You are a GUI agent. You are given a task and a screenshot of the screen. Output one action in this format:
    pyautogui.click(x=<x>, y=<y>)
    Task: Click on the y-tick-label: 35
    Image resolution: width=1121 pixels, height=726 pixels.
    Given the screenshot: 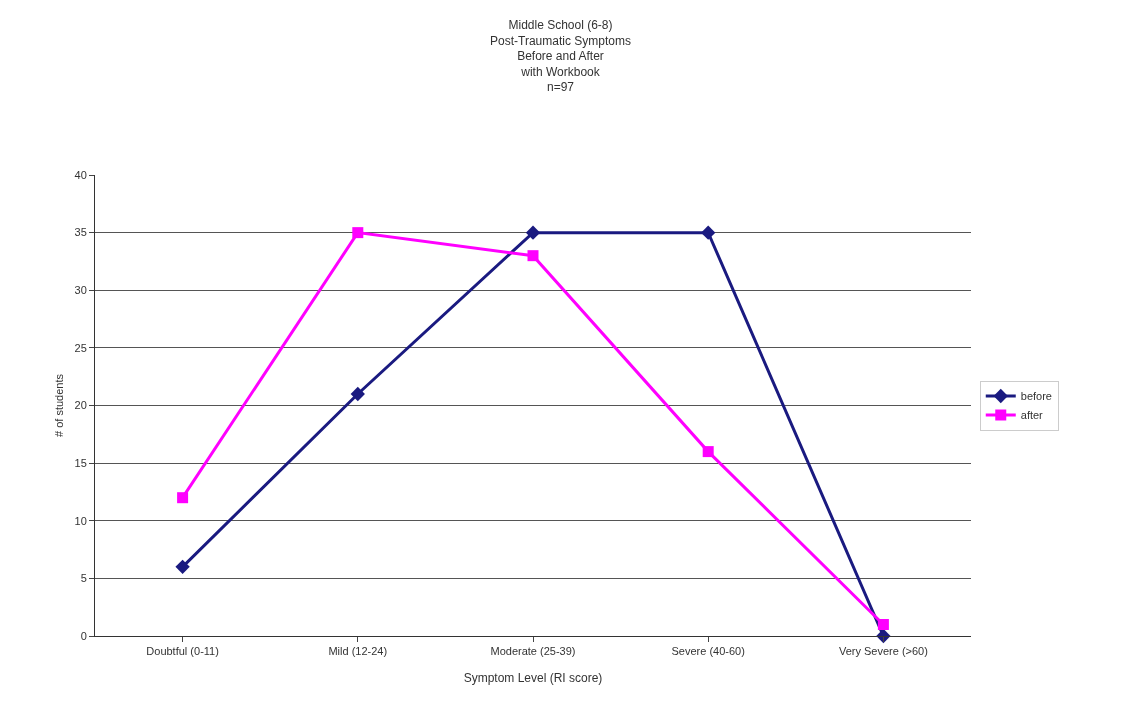 What is the action you would take?
    pyautogui.click(x=80, y=232)
    